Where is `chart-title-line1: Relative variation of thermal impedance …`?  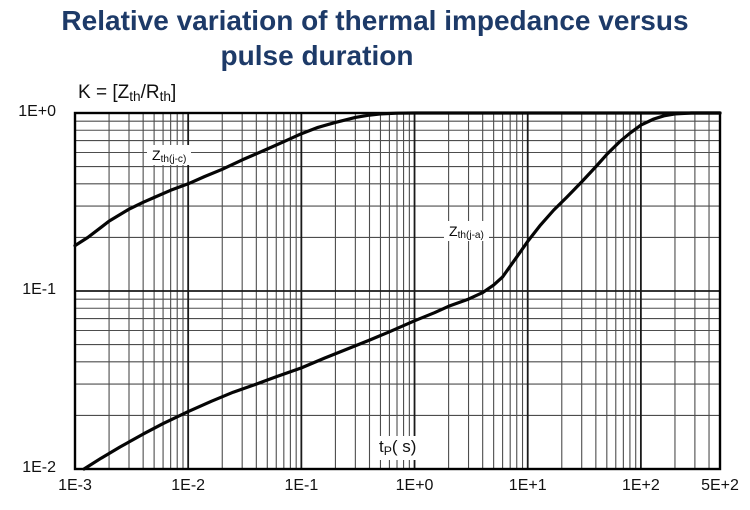 chart-title-line1: Relative variation of thermal impedance … is located at coordinates (375, 20).